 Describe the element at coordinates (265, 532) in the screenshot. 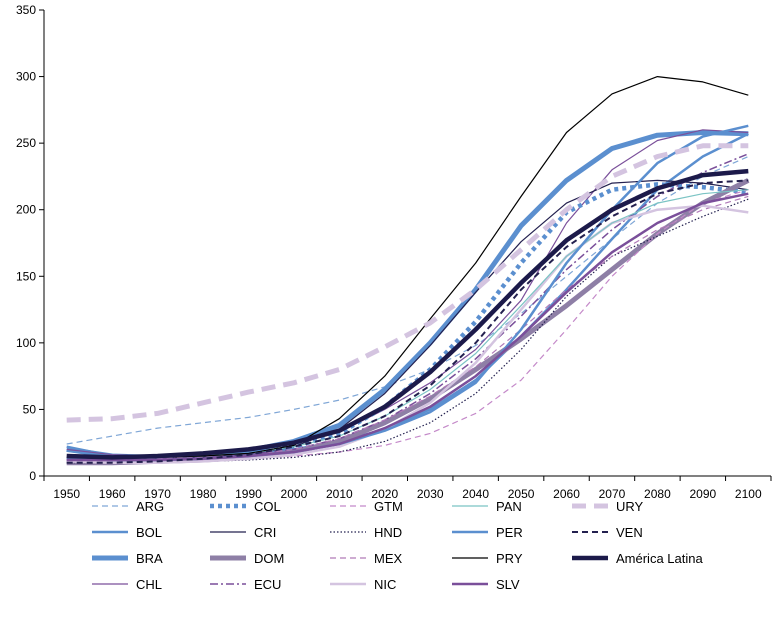

I see `legend-label-cri: CRI` at that location.